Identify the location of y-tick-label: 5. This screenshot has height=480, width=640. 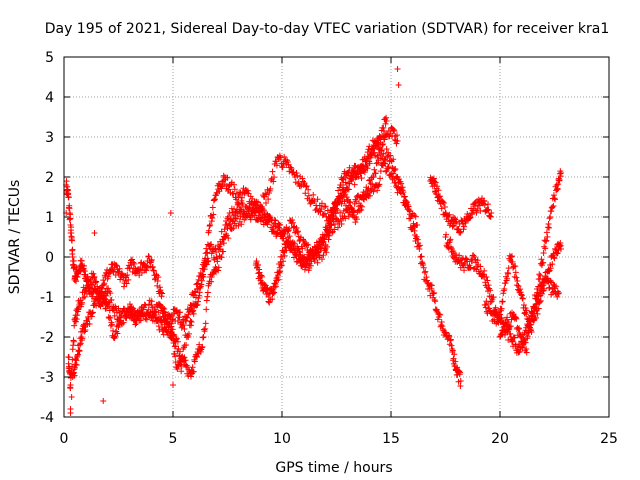
(49, 58).